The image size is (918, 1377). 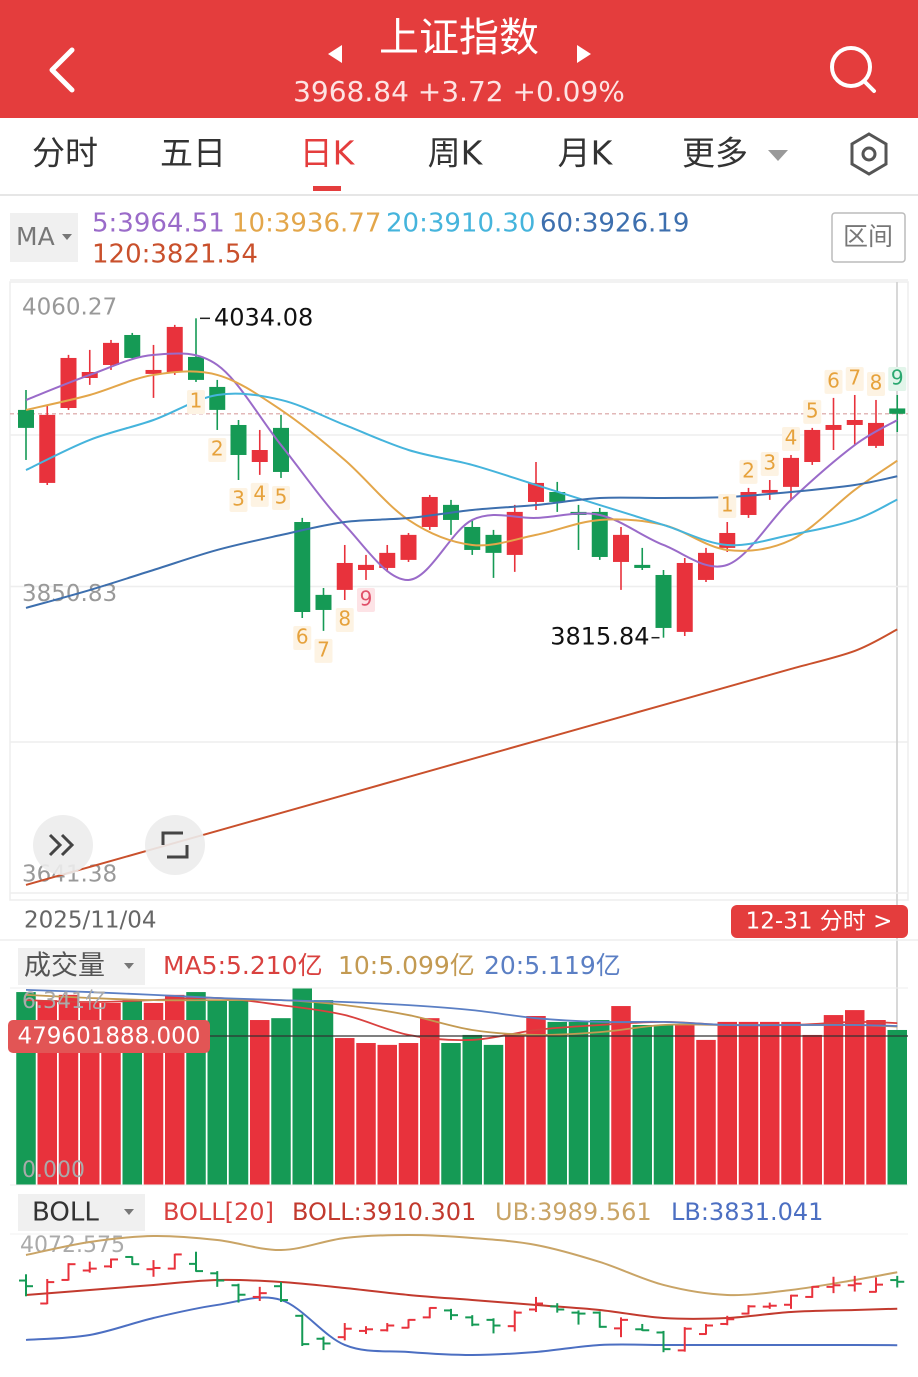 What do you see at coordinates (65, 1213) in the screenshot?
I see `boll-button-label: BOLL` at bounding box center [65, 1213].